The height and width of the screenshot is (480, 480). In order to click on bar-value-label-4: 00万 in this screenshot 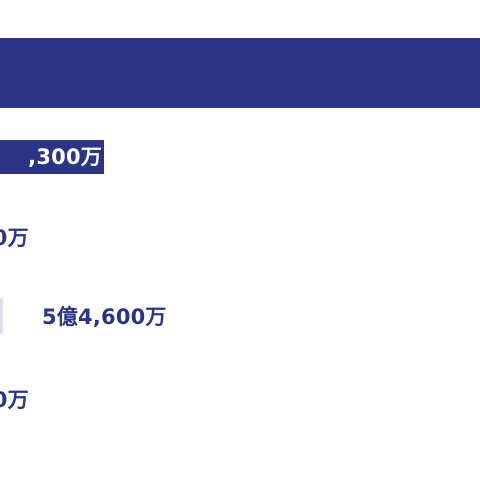, I will do `click(14, 400)`.